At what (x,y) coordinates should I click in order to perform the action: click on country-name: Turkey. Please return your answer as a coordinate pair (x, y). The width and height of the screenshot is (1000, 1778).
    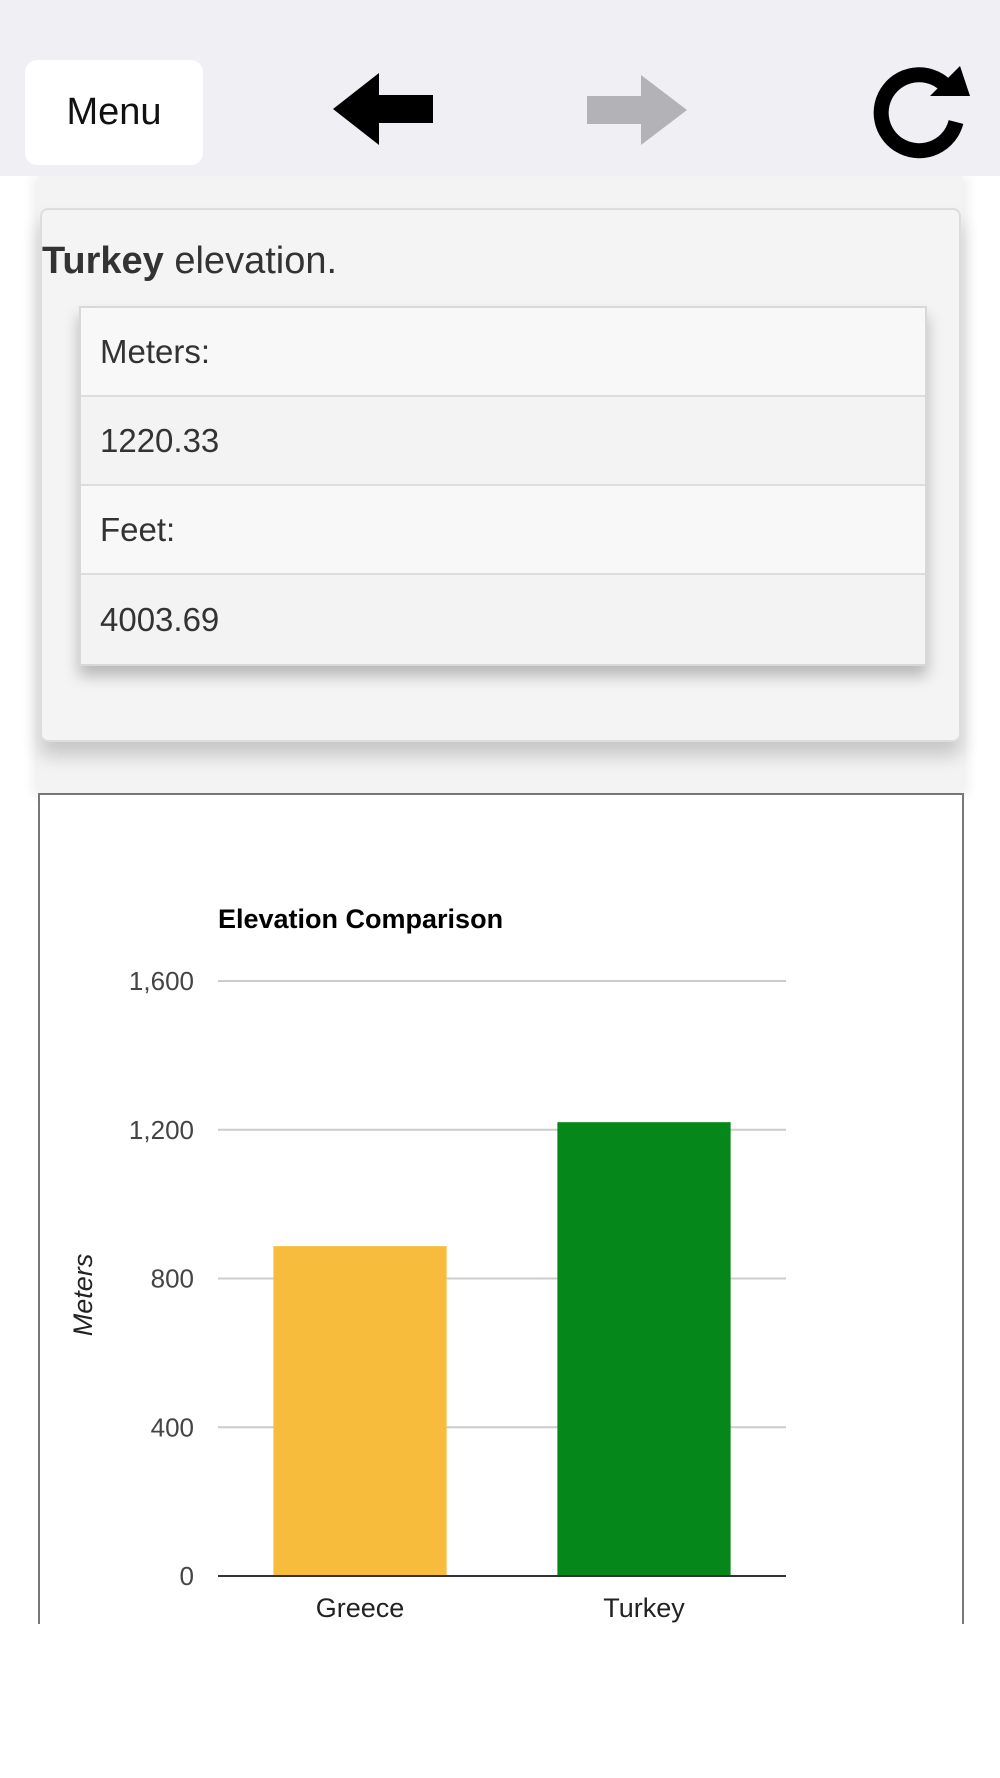
    Looking at the image, I should click on (103, 261).